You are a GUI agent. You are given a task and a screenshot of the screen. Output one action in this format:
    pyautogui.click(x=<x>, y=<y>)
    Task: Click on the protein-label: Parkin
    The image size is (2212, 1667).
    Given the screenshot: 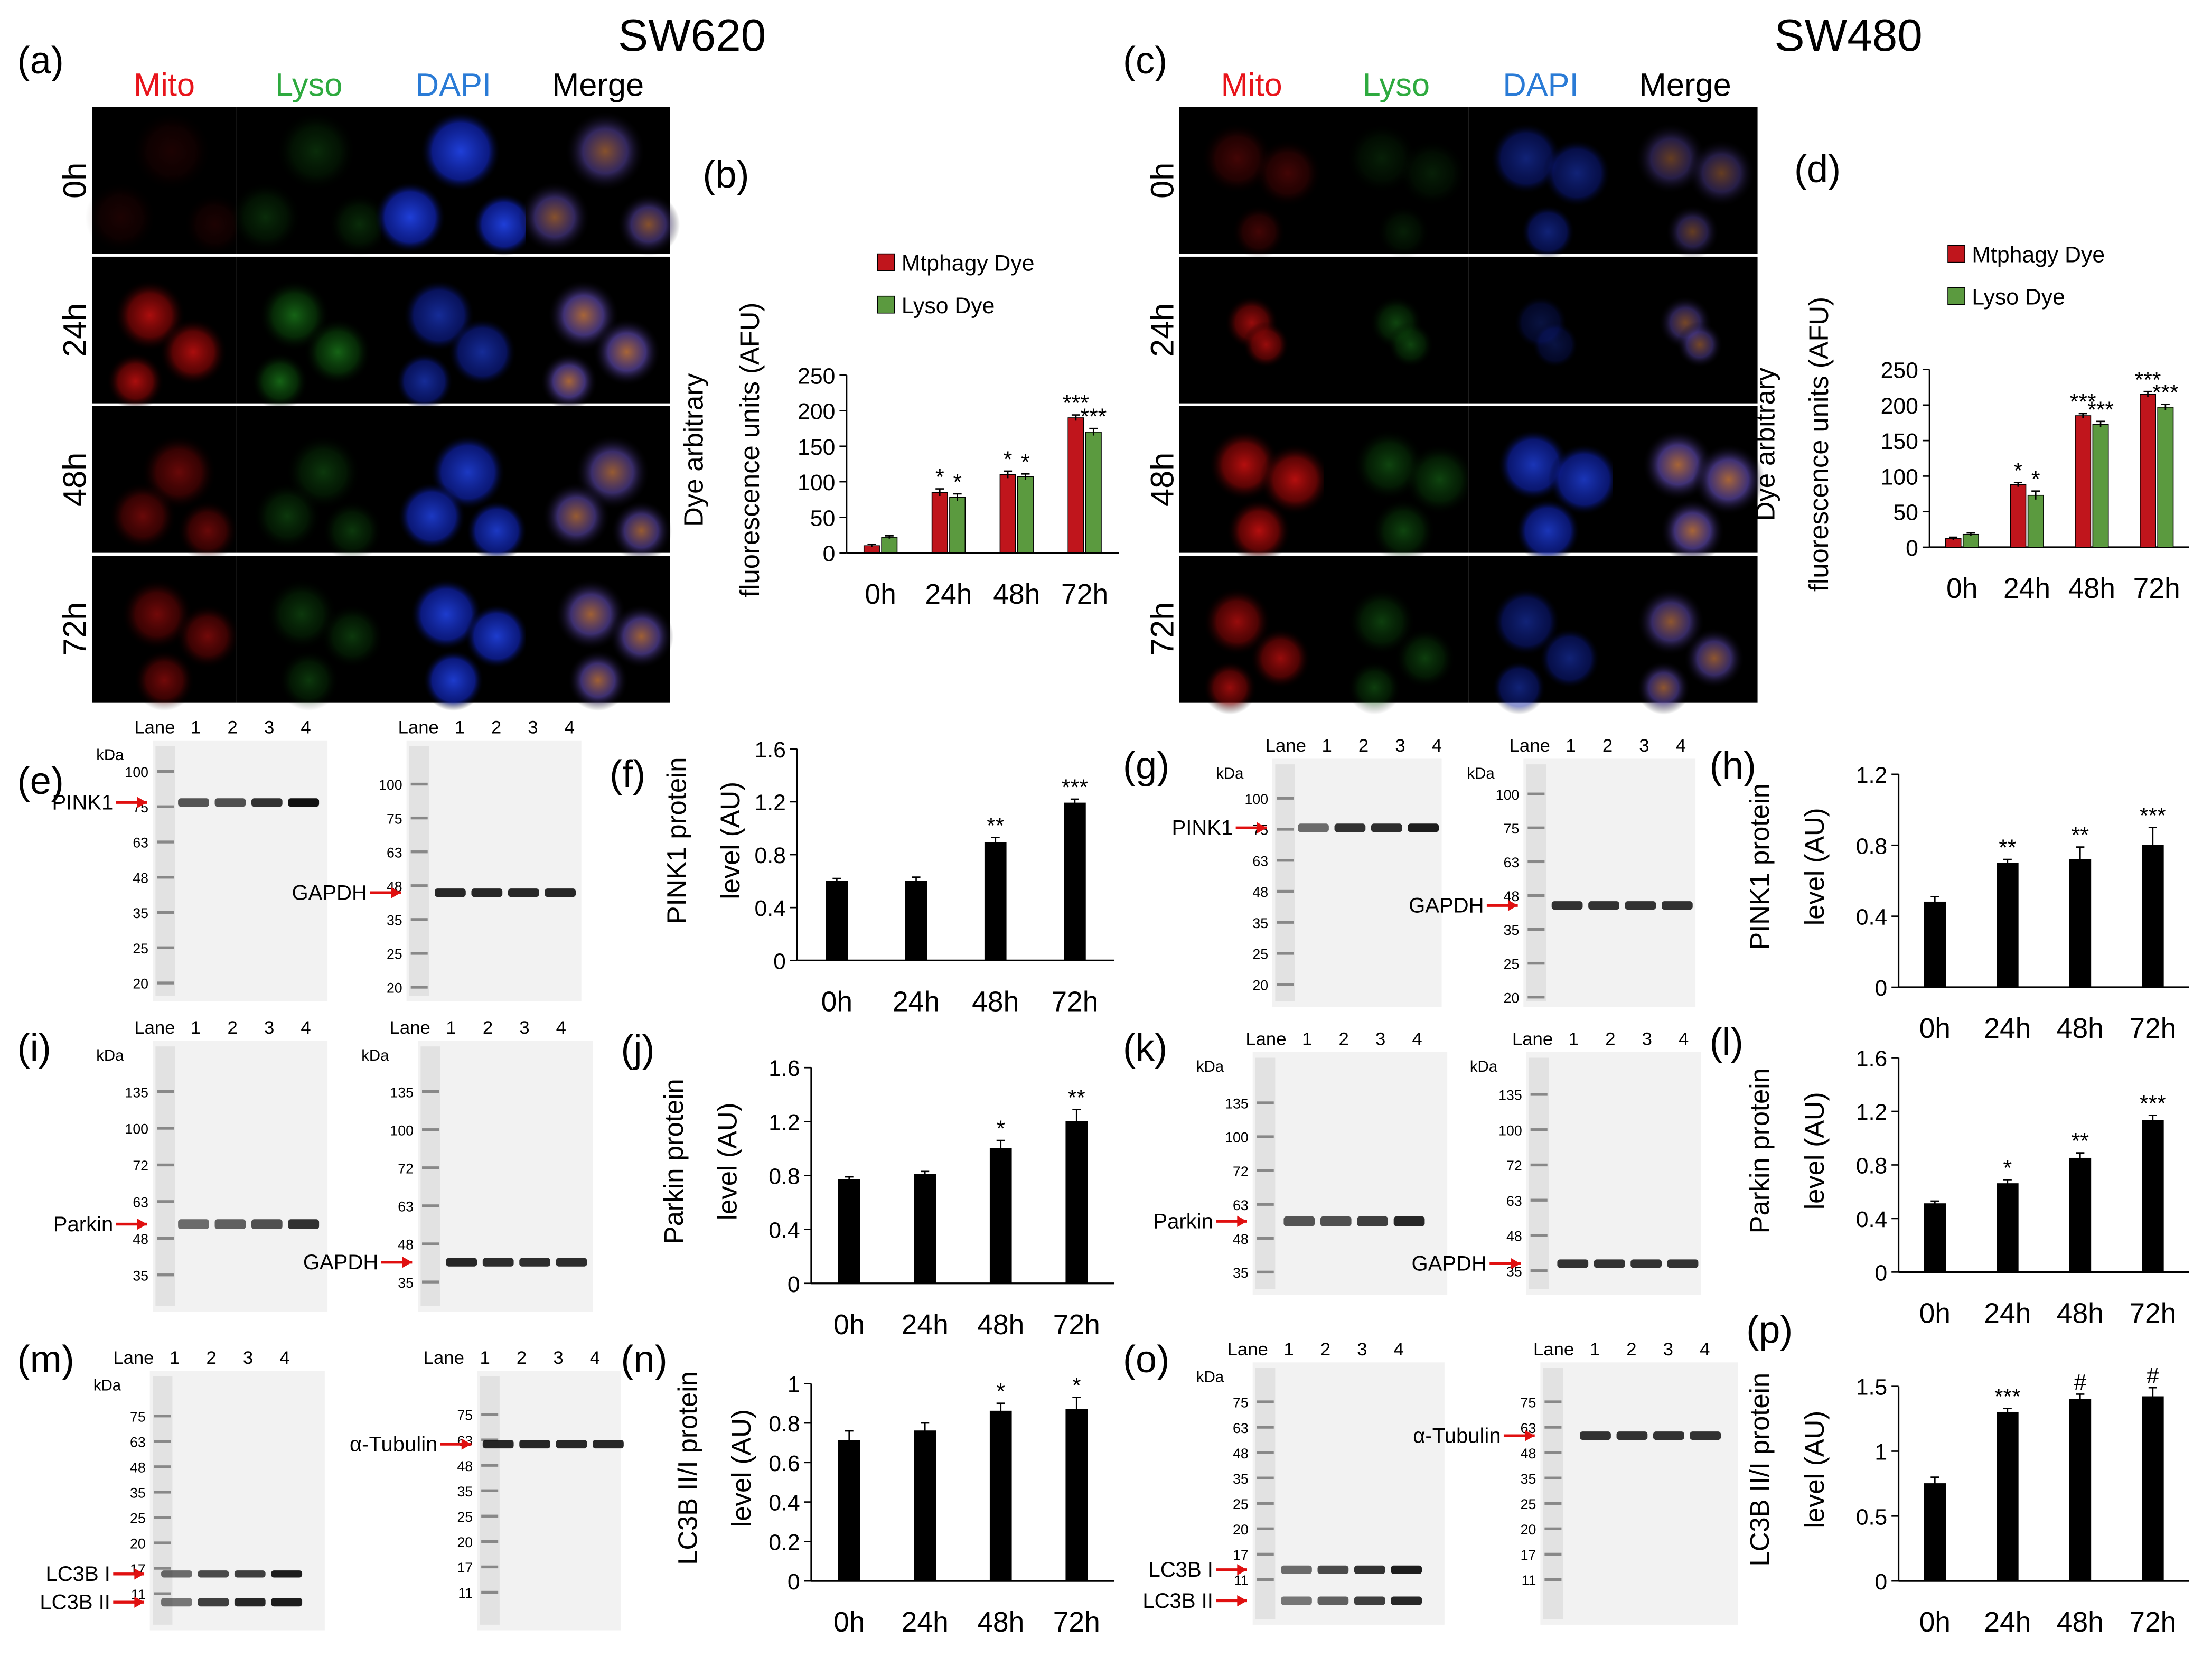 What is the action you would take?
    pyautogui.click(x=1183, y=1221)
    